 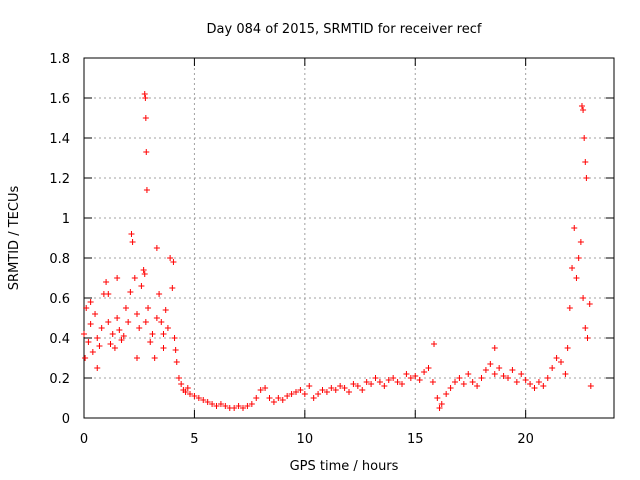 What do you see at coordinates (525, 439) in the screenshot?
I see `x-tick-label: 20` at bounding box center [525, 439].